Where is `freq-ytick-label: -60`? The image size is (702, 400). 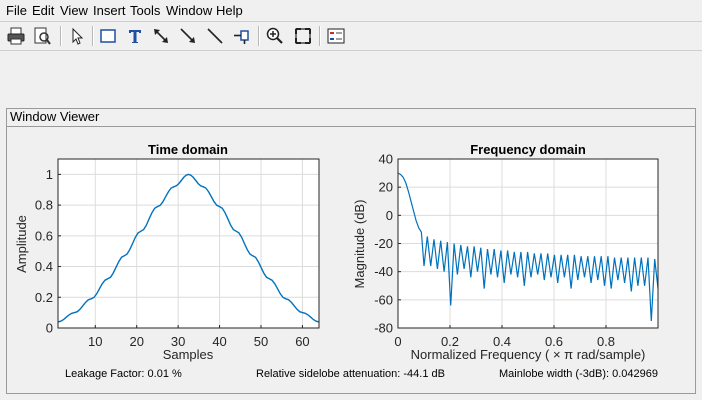
freq-ytick-label: -60 is located at coordinates (383, 299).